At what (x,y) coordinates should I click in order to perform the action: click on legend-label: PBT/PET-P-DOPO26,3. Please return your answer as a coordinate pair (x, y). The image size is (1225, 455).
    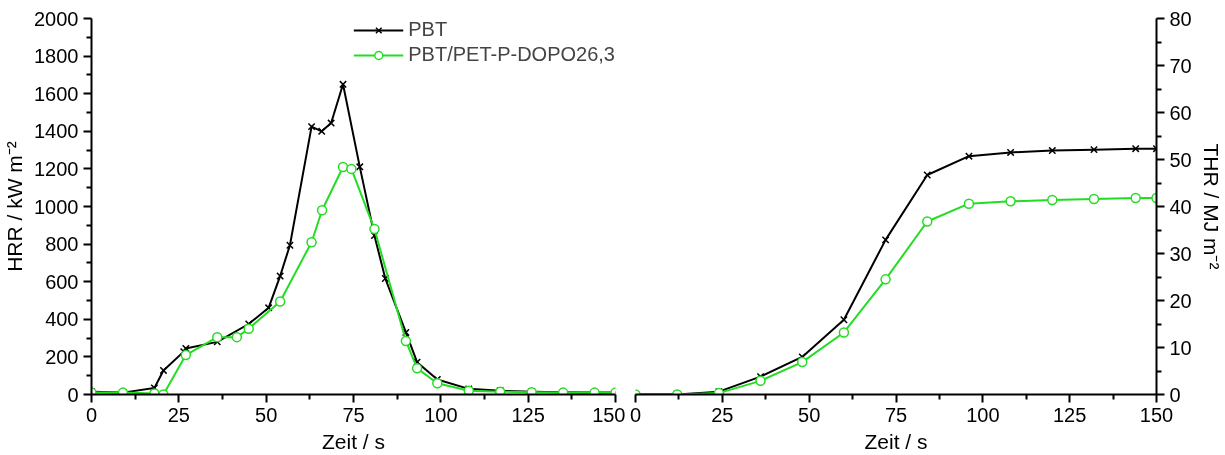
    Looking at the image, I should click on (511, 54).